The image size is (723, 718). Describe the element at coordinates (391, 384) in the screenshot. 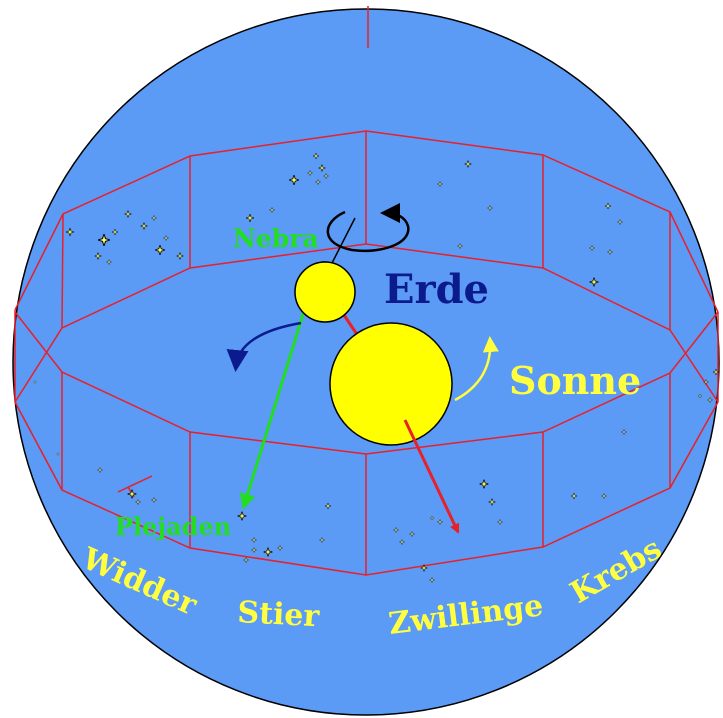

I see `sun` at that location.